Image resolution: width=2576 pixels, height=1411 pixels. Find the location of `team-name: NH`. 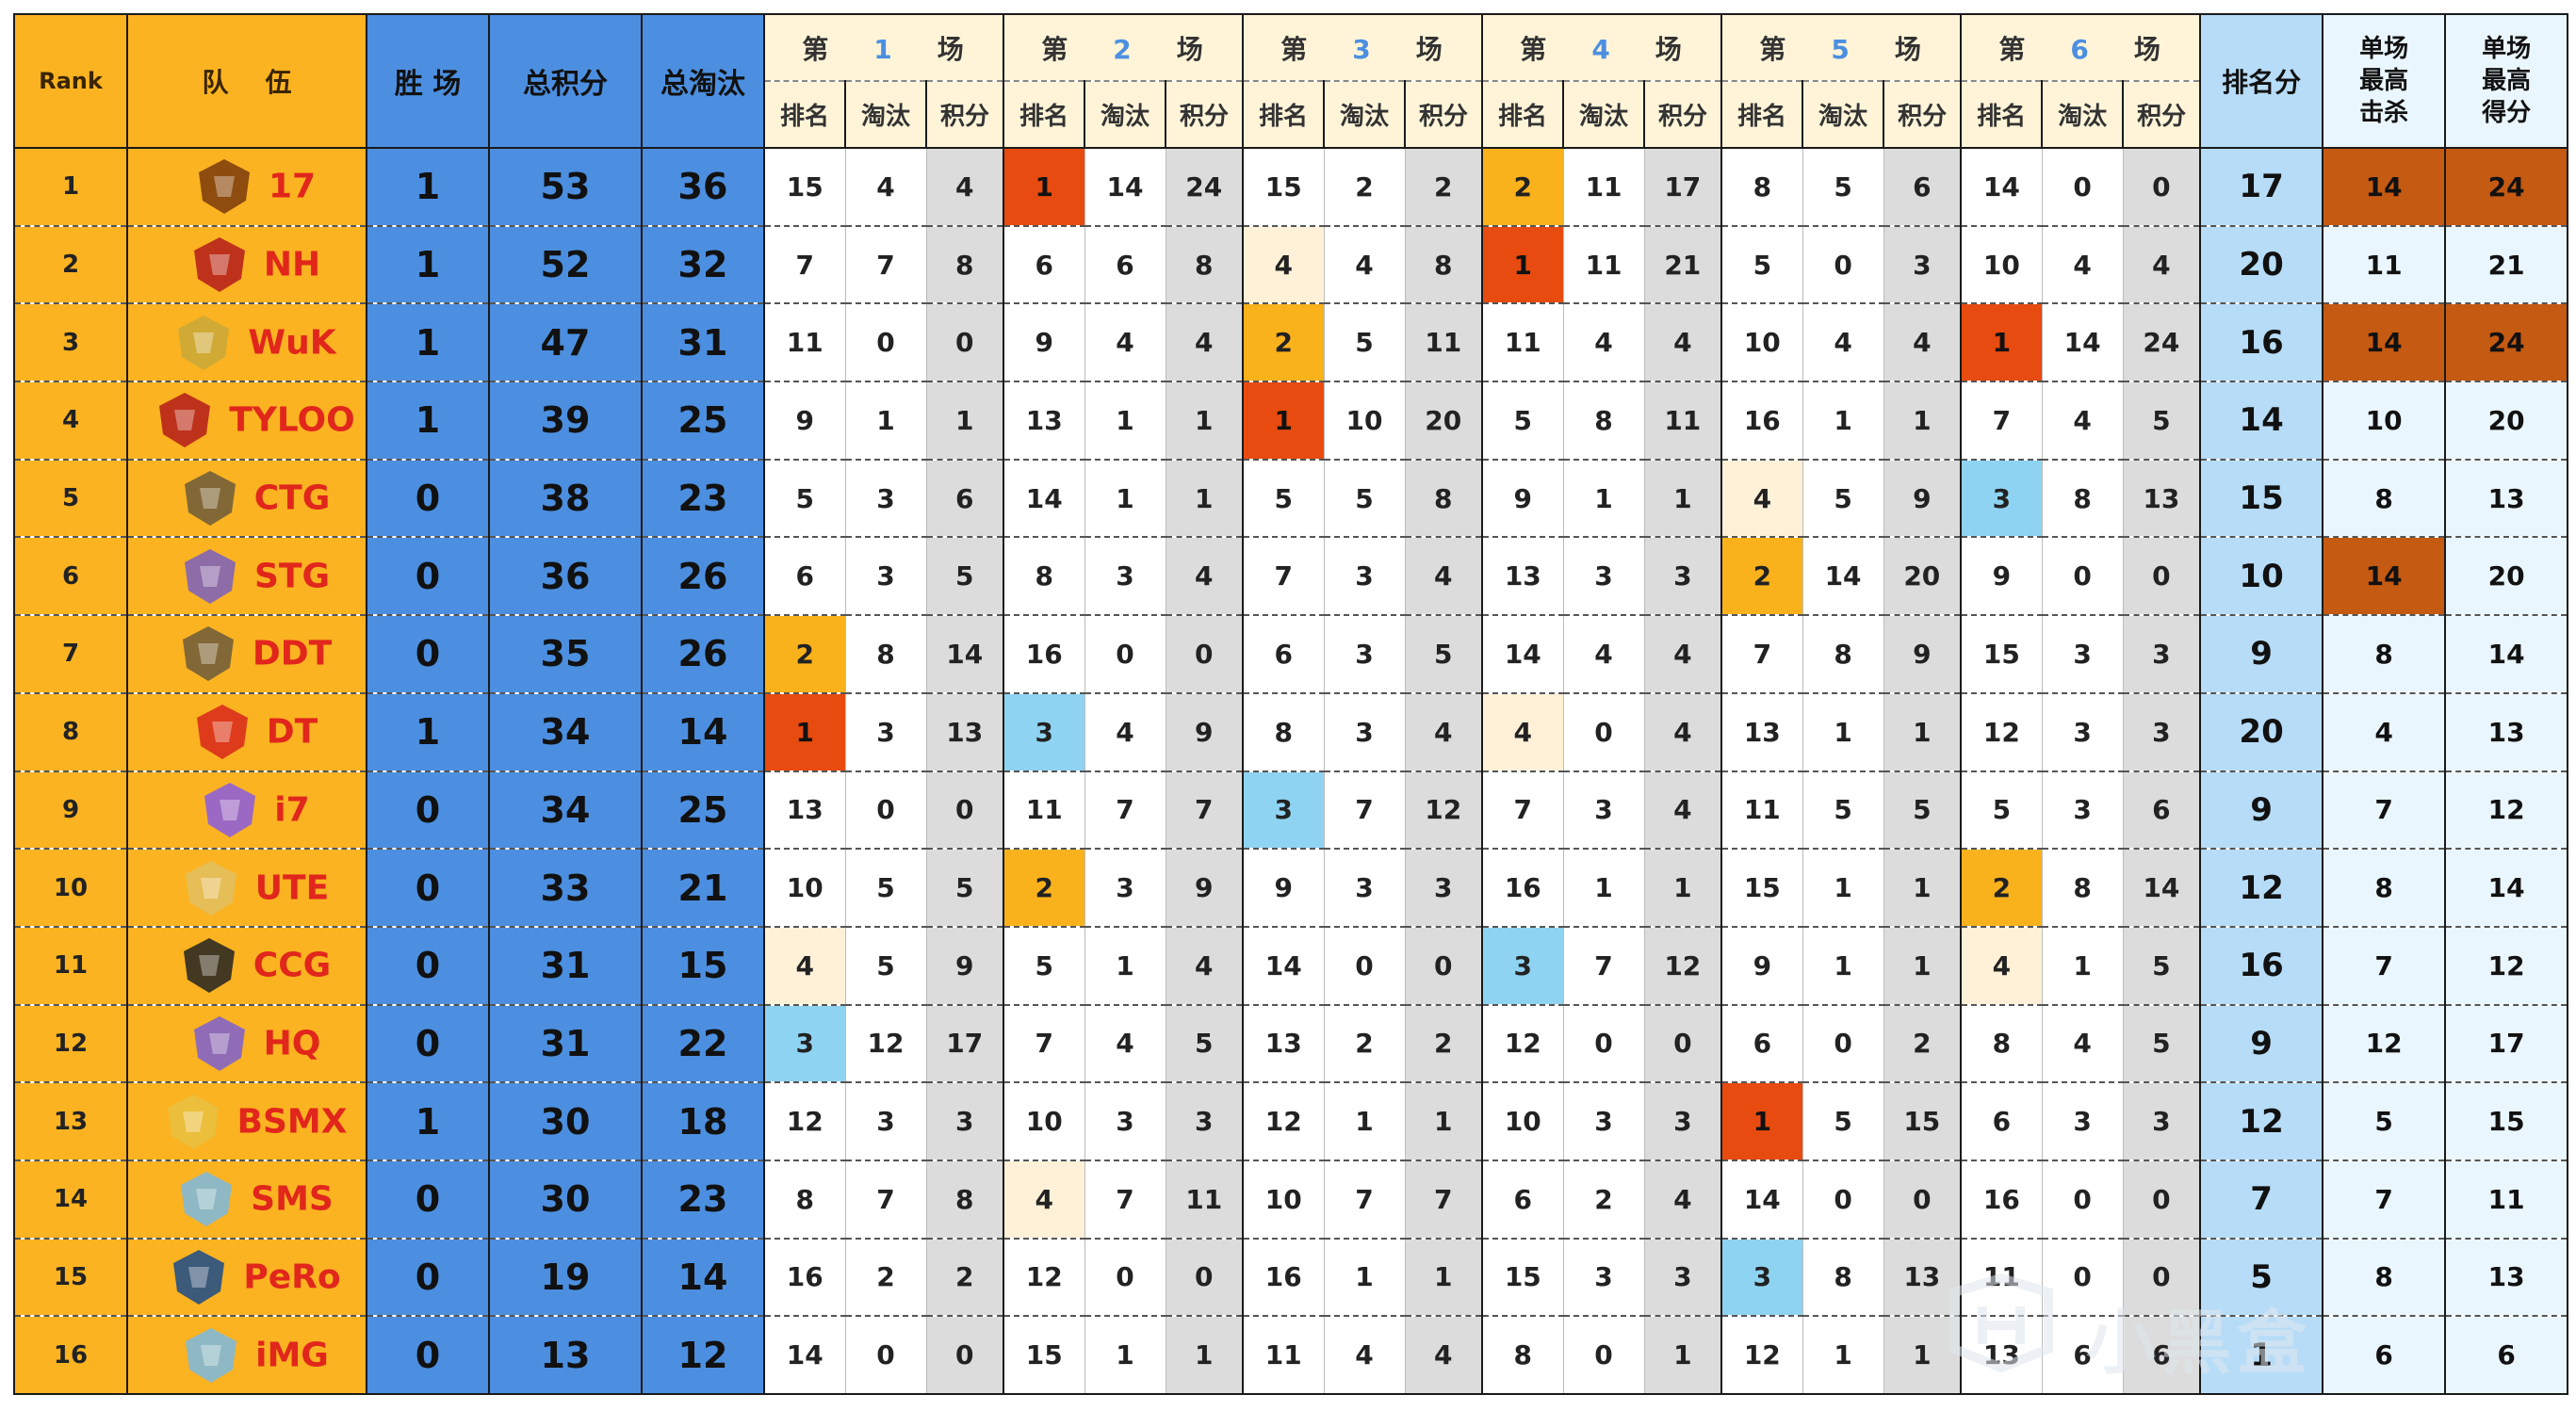

team-name: NH is located at coordinates (292, 264).